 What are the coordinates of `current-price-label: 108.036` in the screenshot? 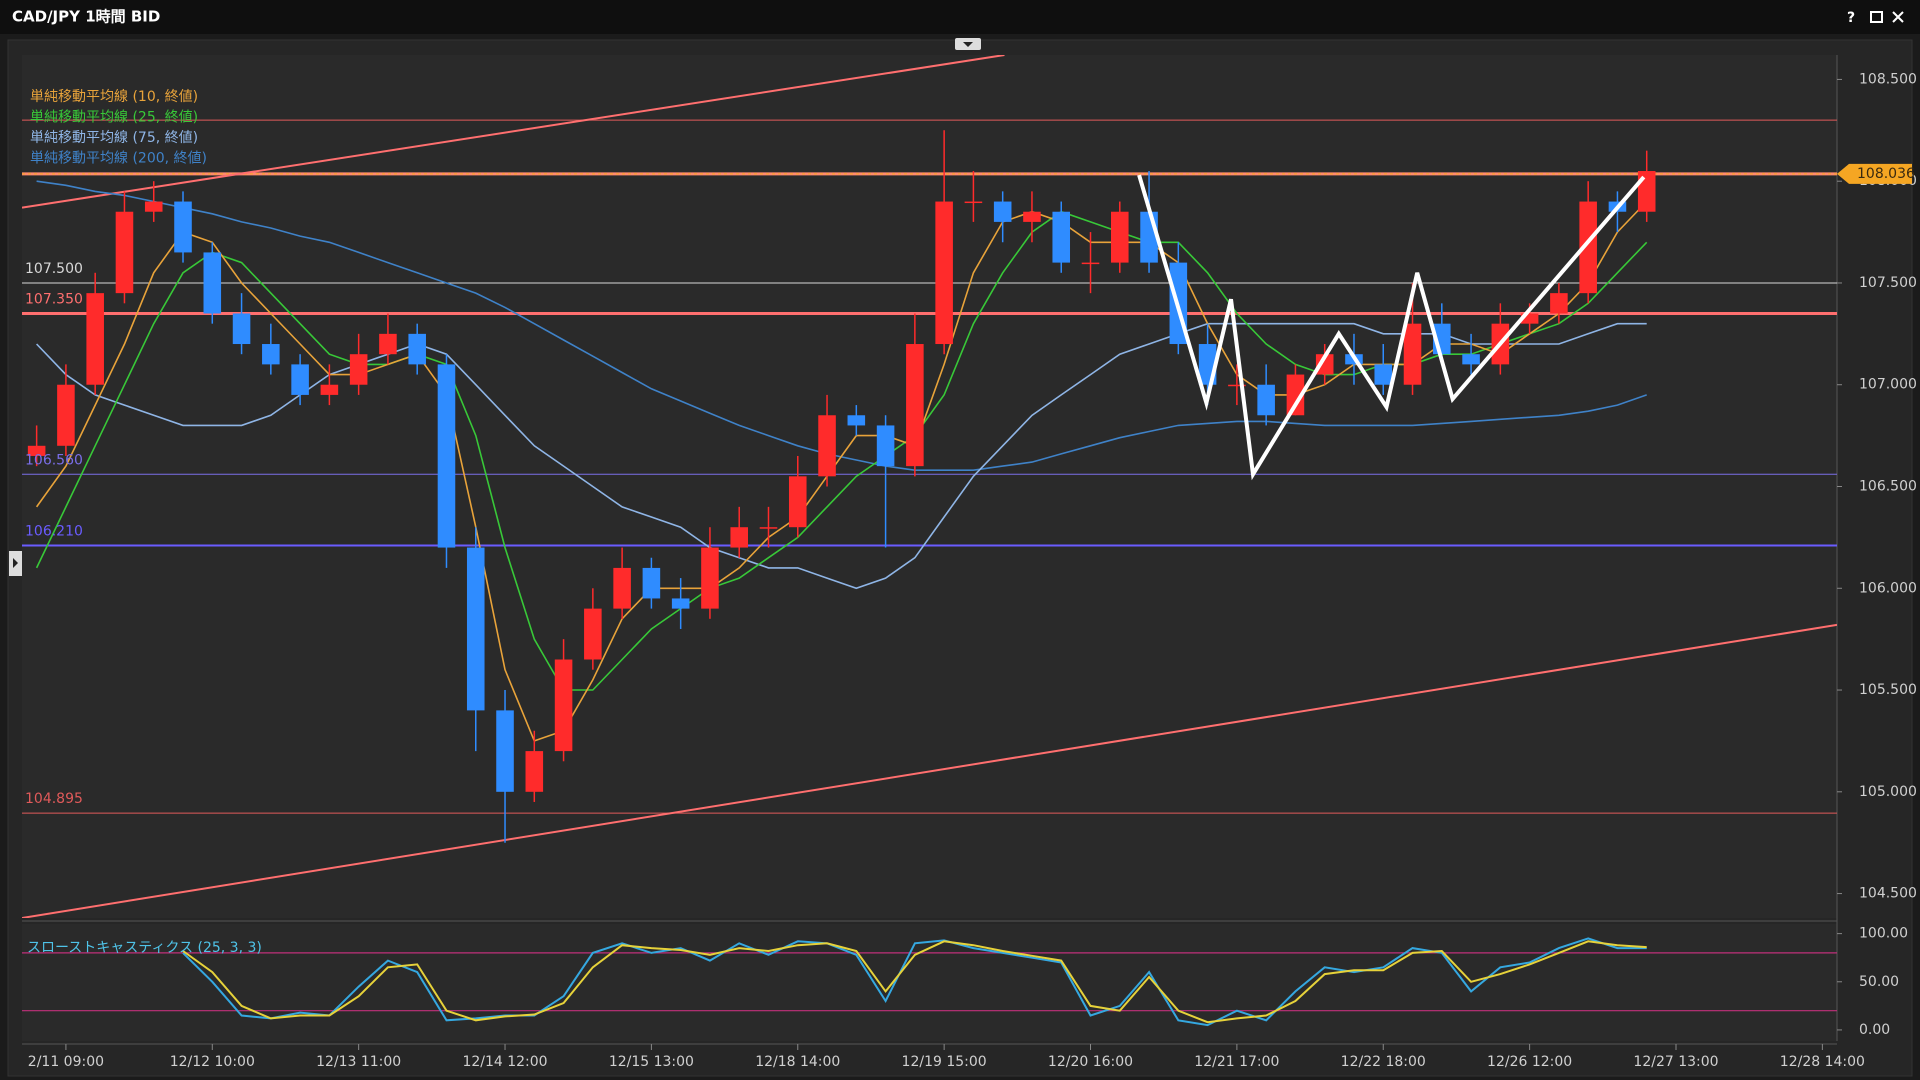 It's located at (1886, 174).